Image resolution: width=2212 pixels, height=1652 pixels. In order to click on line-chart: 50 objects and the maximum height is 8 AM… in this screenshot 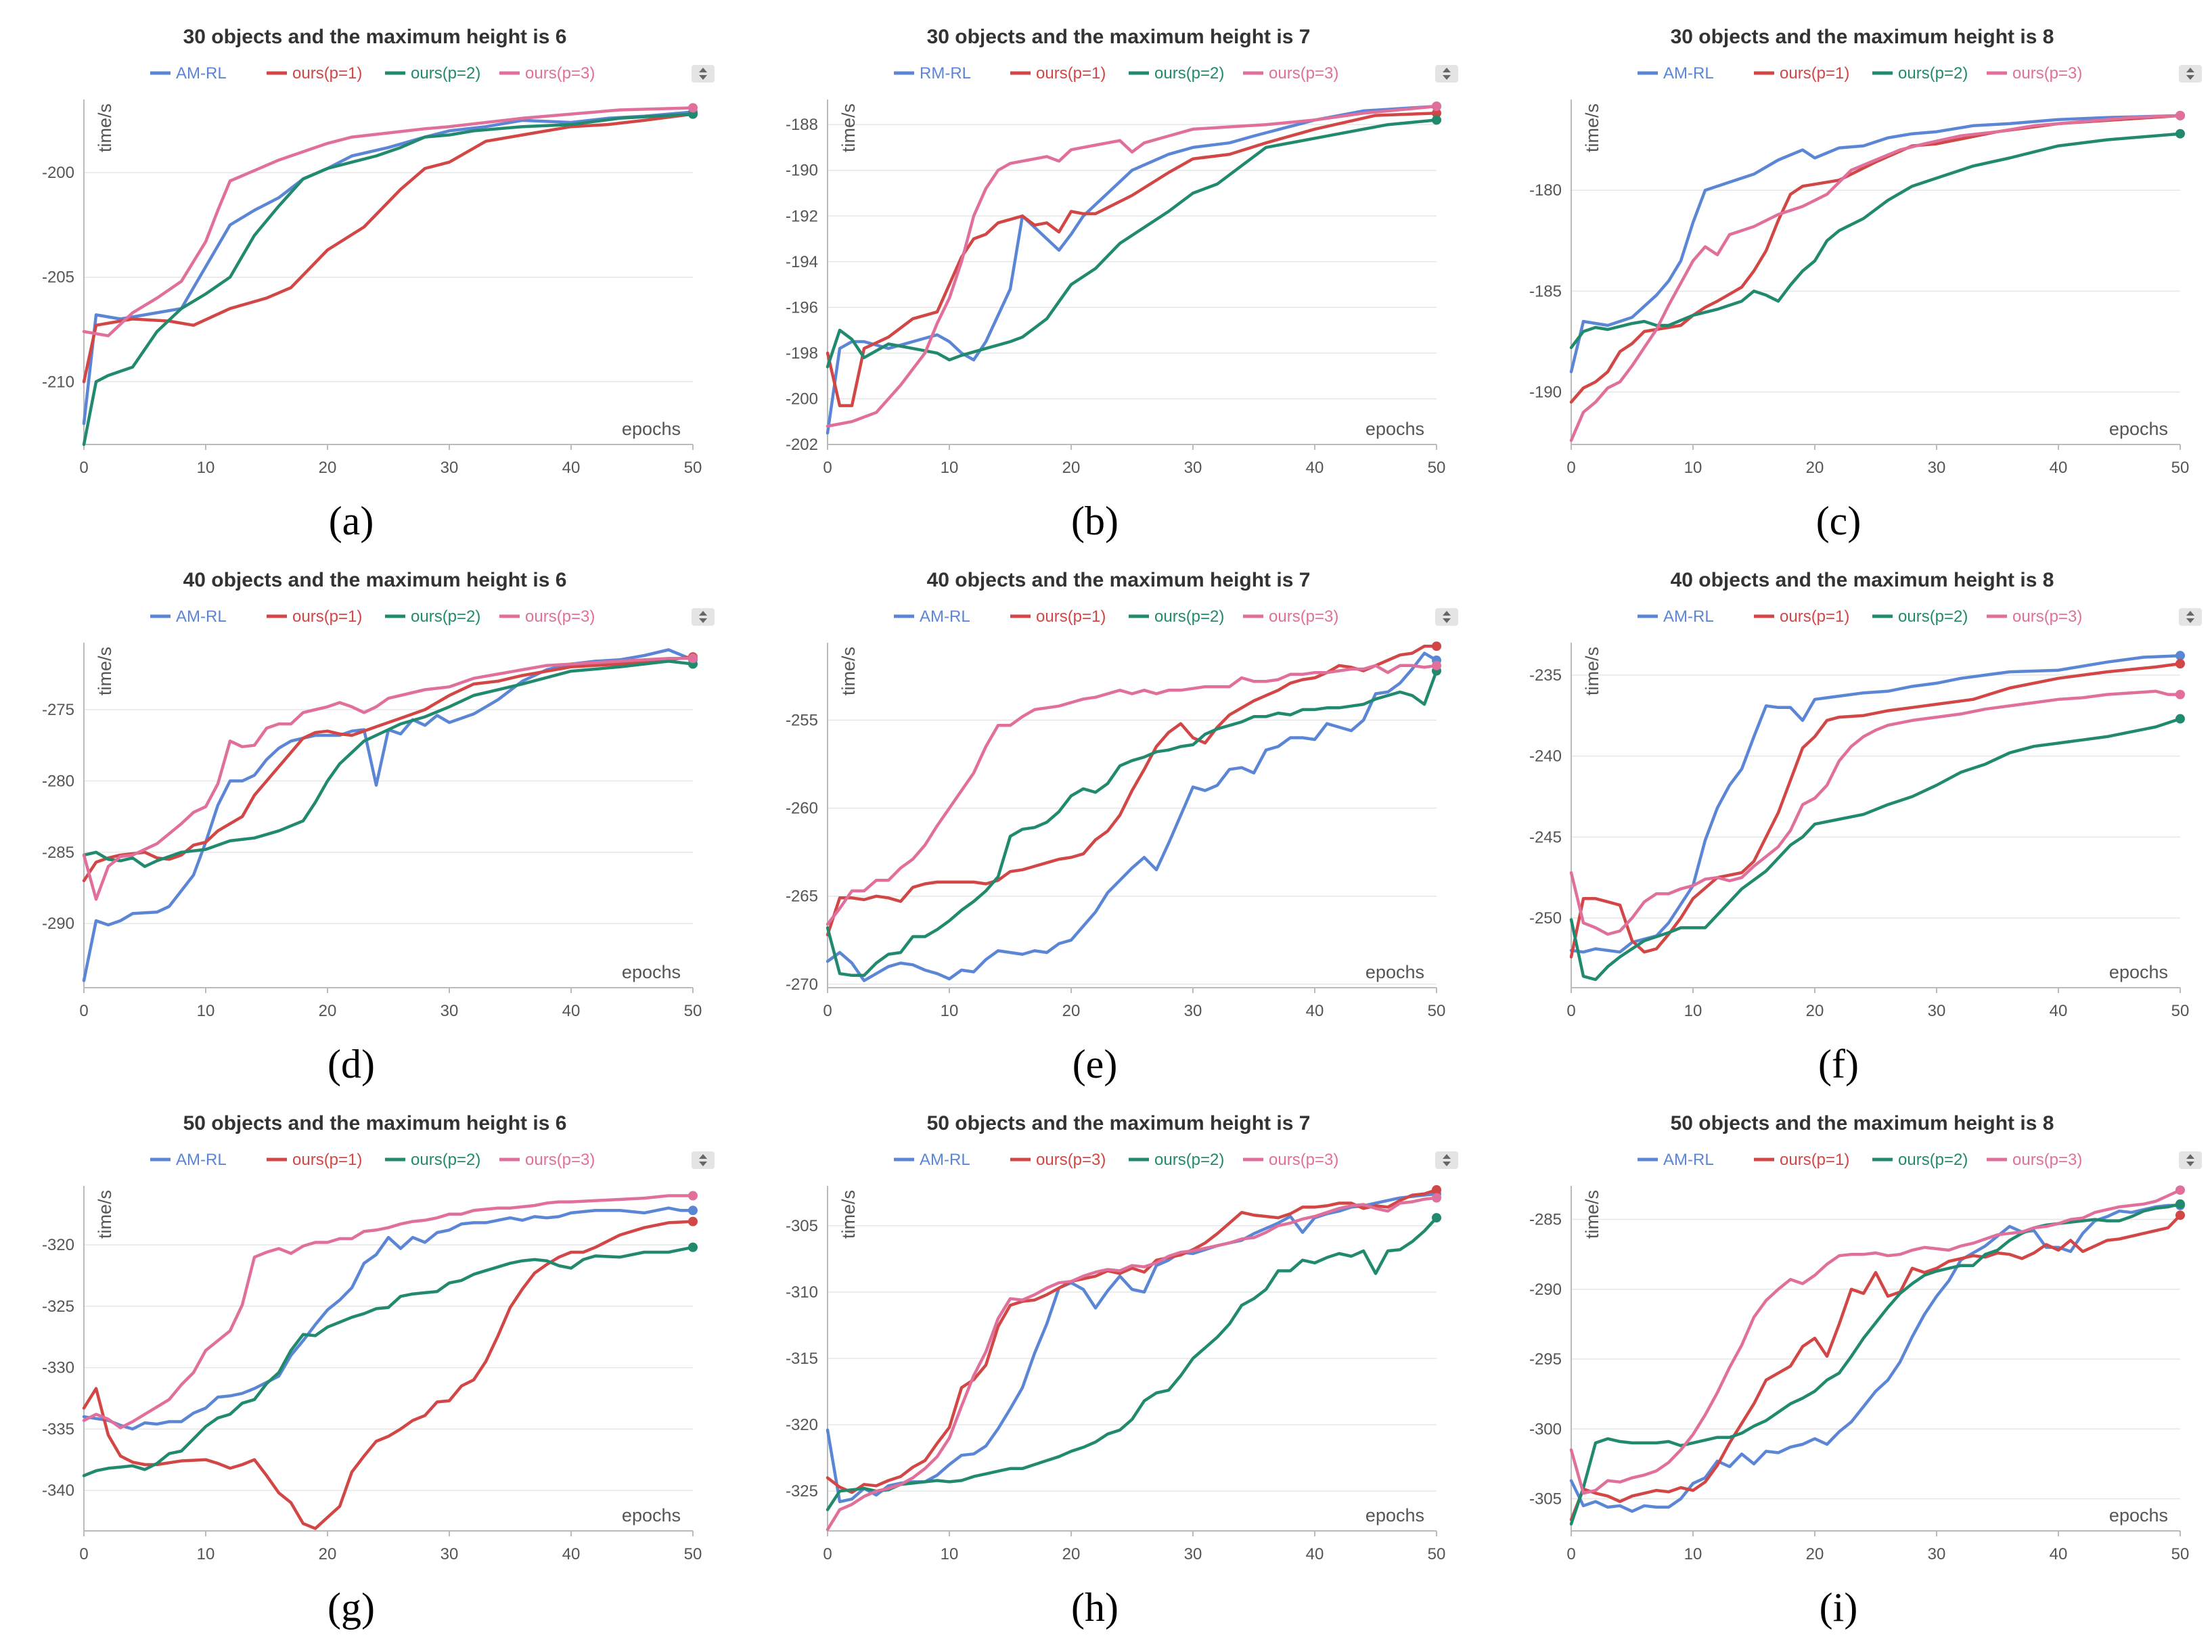, I will do `click(1866, 1371)`.